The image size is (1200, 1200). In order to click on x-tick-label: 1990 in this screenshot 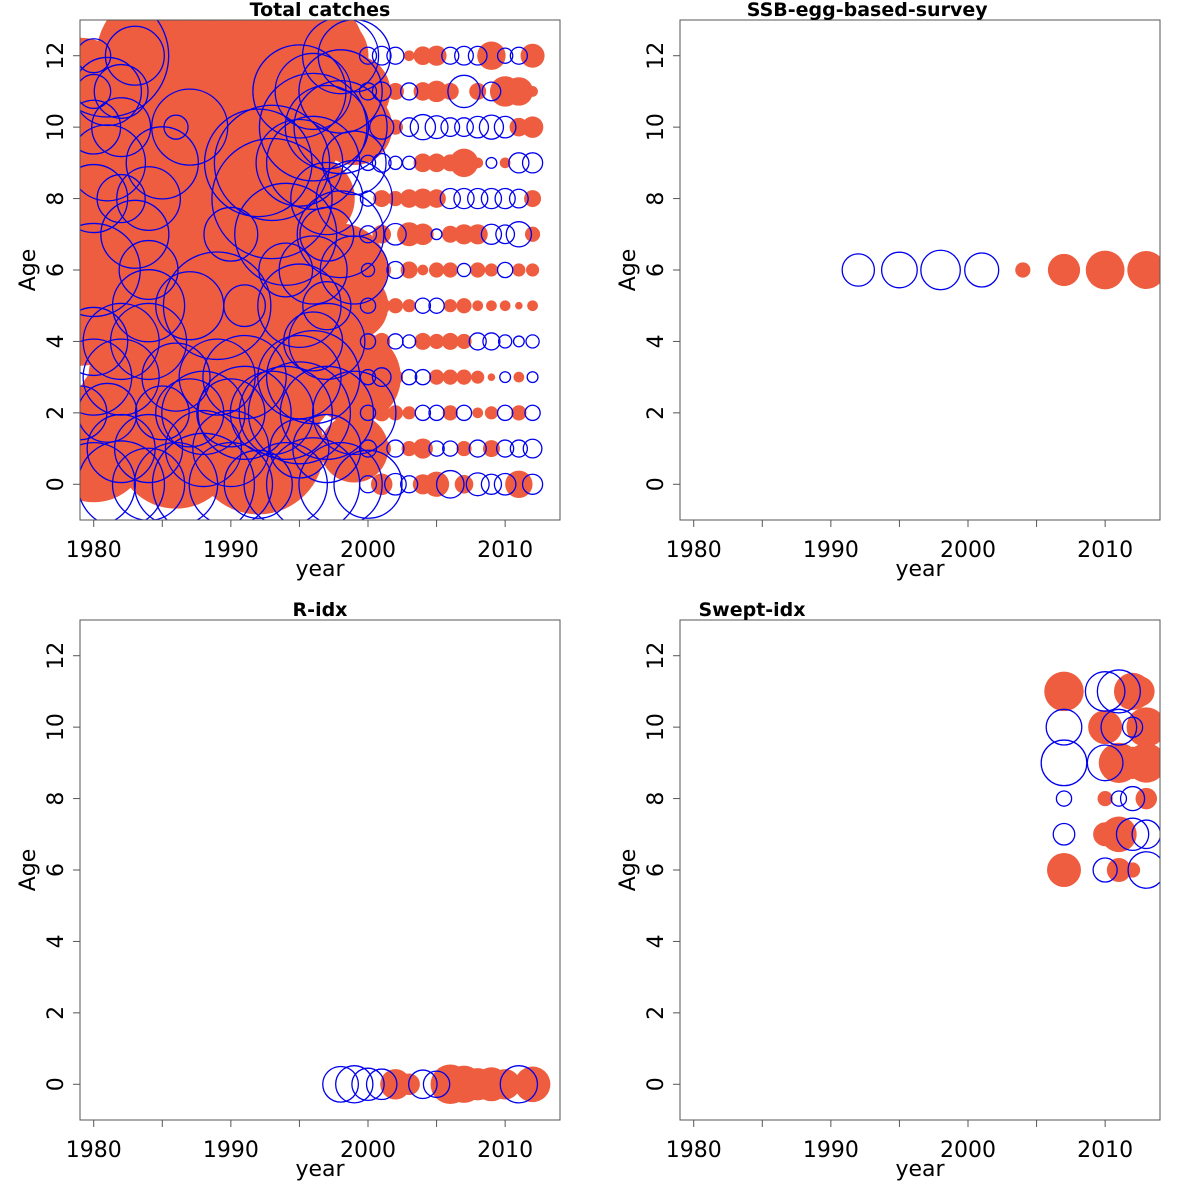, I will do `click(231, 550)`.